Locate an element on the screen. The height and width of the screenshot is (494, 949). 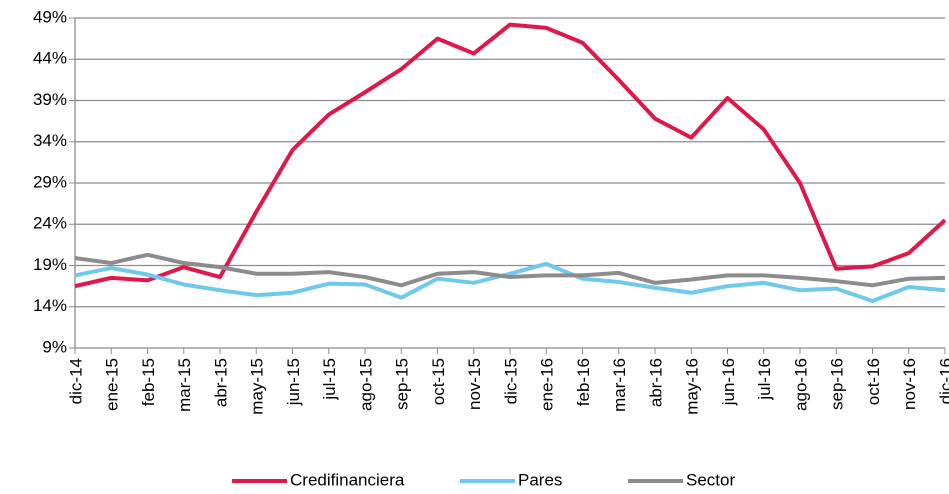
y-tick-label: 44% is located at coordinates (50, 58).